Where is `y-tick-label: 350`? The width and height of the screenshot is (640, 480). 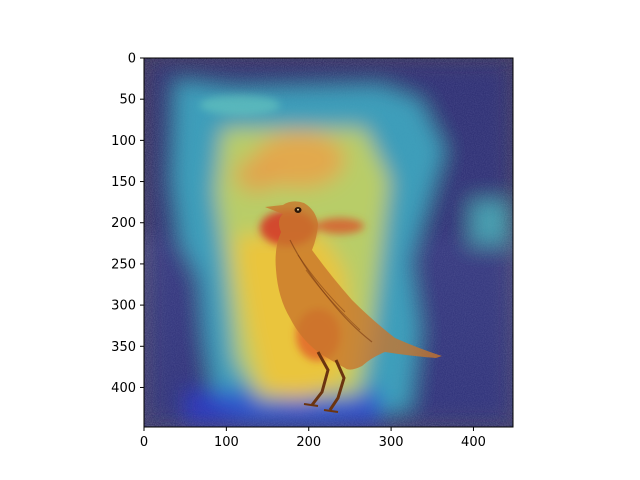
y-tick-label: 350 is located at coordinates (123, 347).